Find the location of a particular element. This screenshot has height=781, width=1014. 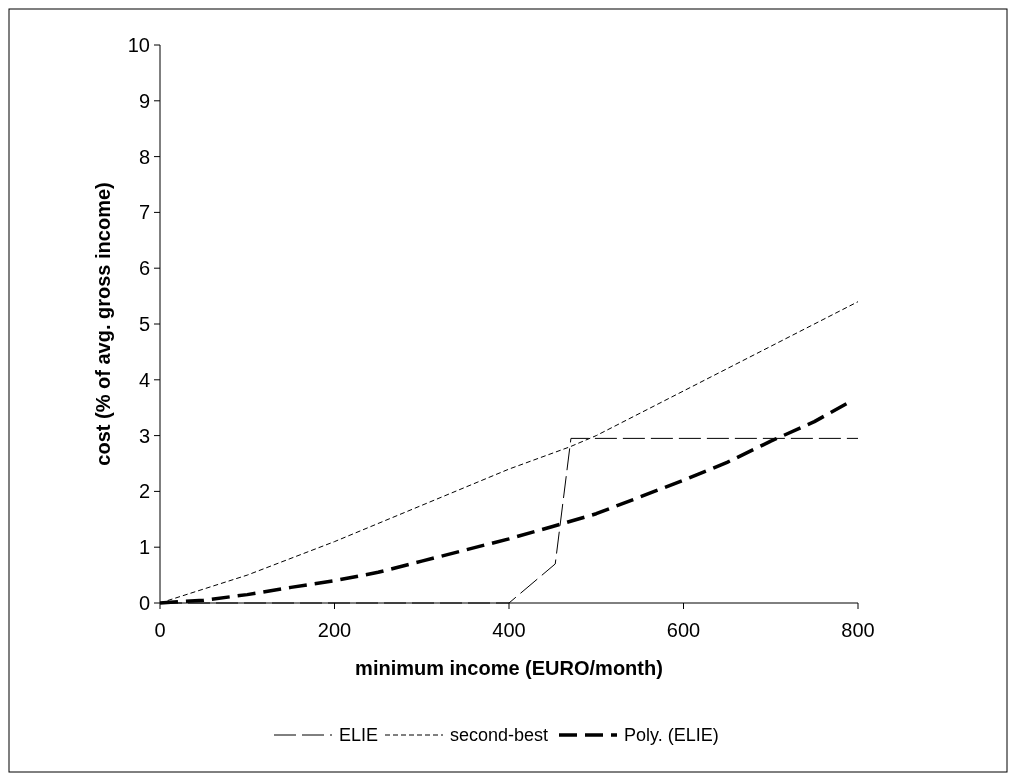

y-tick-label: 7 is located at coordinates (144, 212).